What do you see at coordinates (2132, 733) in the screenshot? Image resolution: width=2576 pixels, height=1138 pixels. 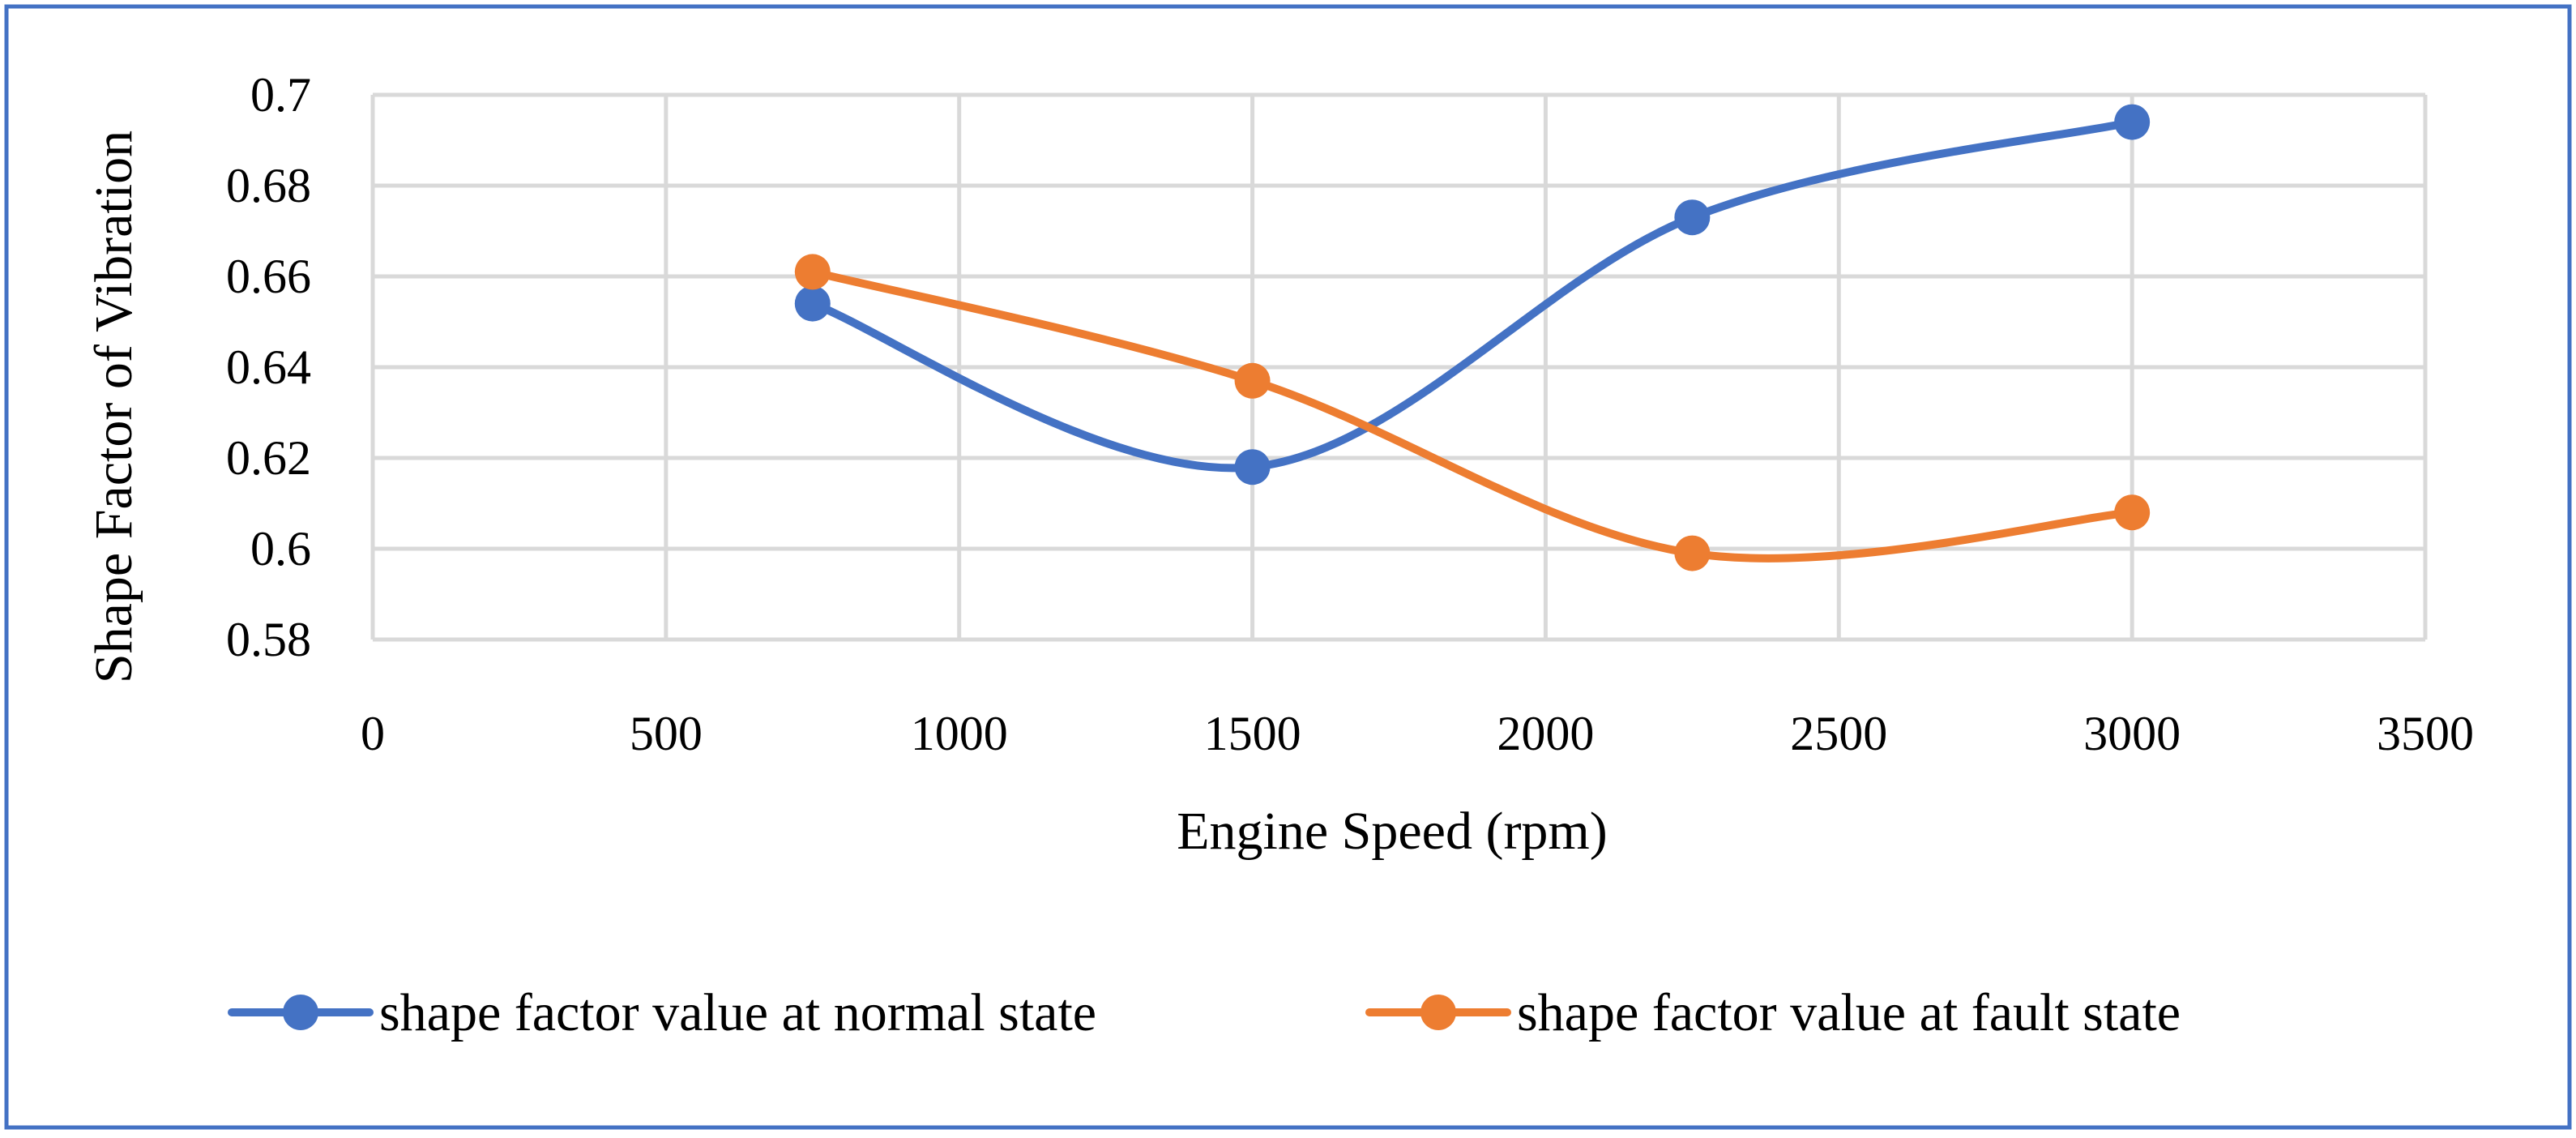 I see `x-tick-label: 3000` at bounding box center [2132, 733].